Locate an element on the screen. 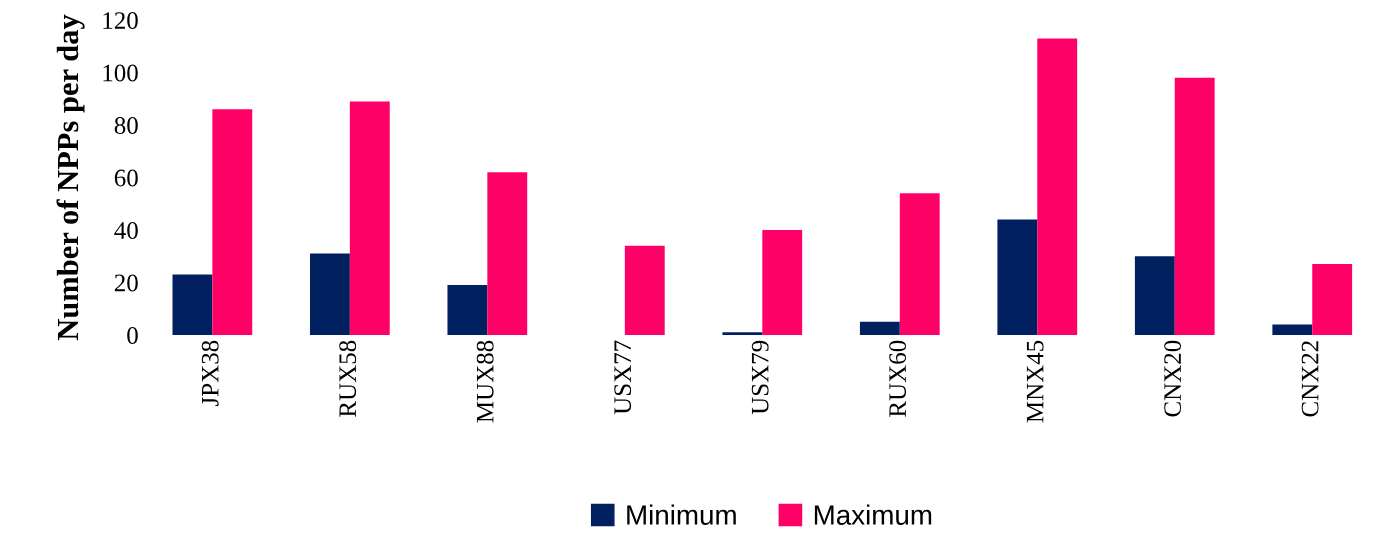 Image resolution: width=1381 pixels, height=542 pixels. y-tick-label: 100 is located at coordinates (120, 73).